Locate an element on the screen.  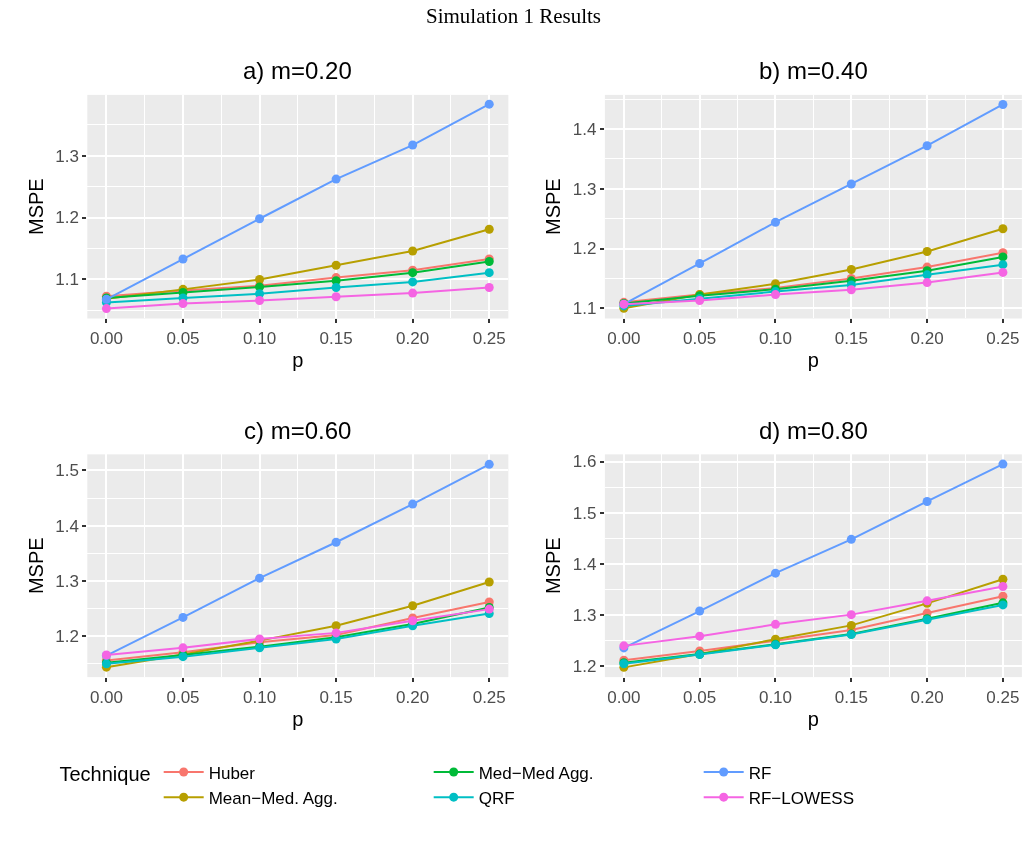
legend-label: RF is located at coordinates (760, 773).